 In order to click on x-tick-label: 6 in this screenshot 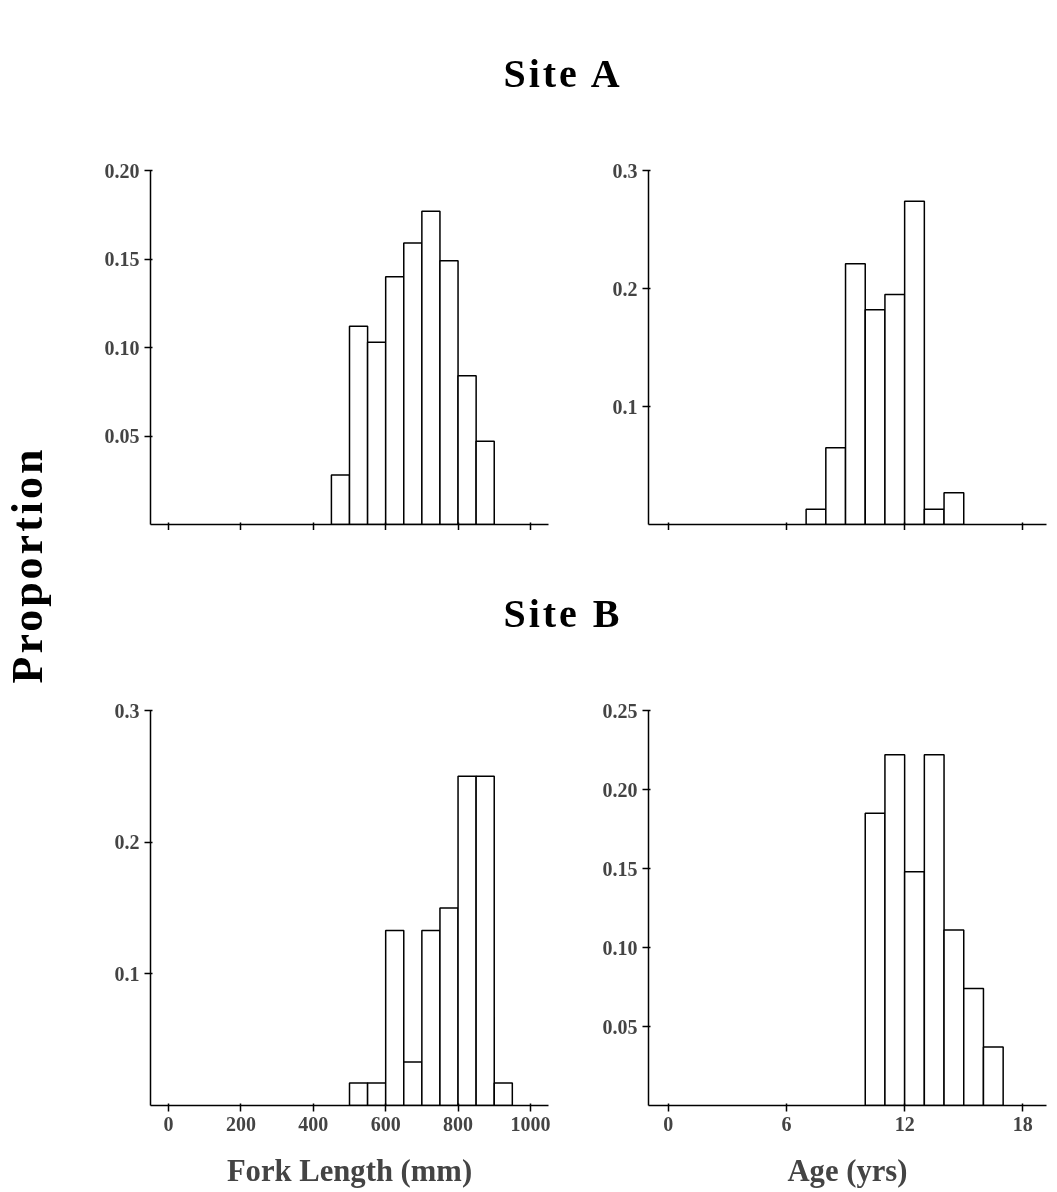, I will do `click(786, 1123)`.